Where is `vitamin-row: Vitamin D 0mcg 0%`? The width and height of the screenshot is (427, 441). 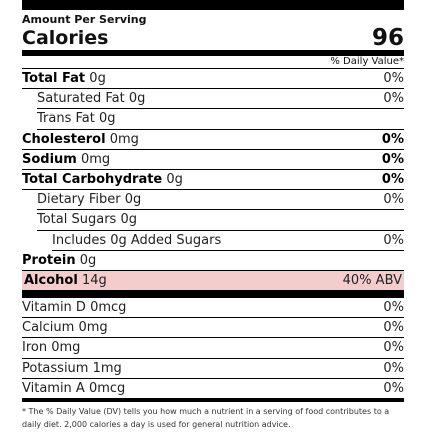 vitamin-row: Vitamin D 0mcg 0% is located at coordinates (213, 308).